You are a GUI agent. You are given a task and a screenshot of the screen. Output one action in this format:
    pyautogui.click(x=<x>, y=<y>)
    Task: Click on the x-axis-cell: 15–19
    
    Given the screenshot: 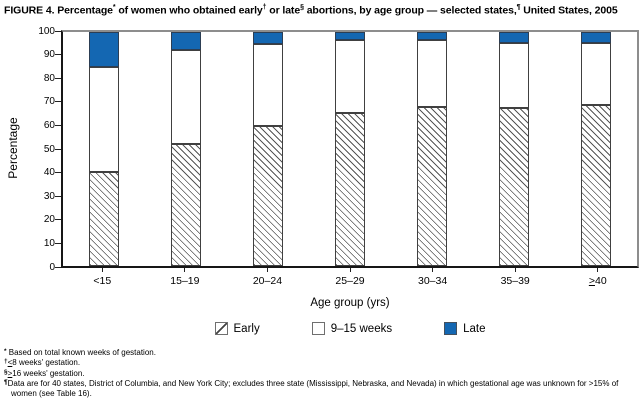 What is the action you would take?
    pyautogui.click(x=185, y=277)
    